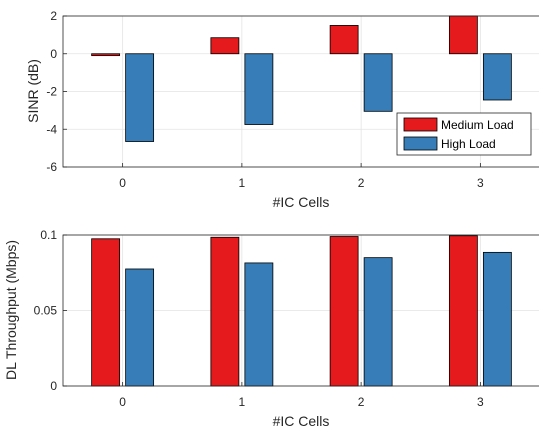 The height and width of the screenshot is (430, 539). I want to click on throughput-y-ticks: 0.1 0.05 0, so click(46, 310).